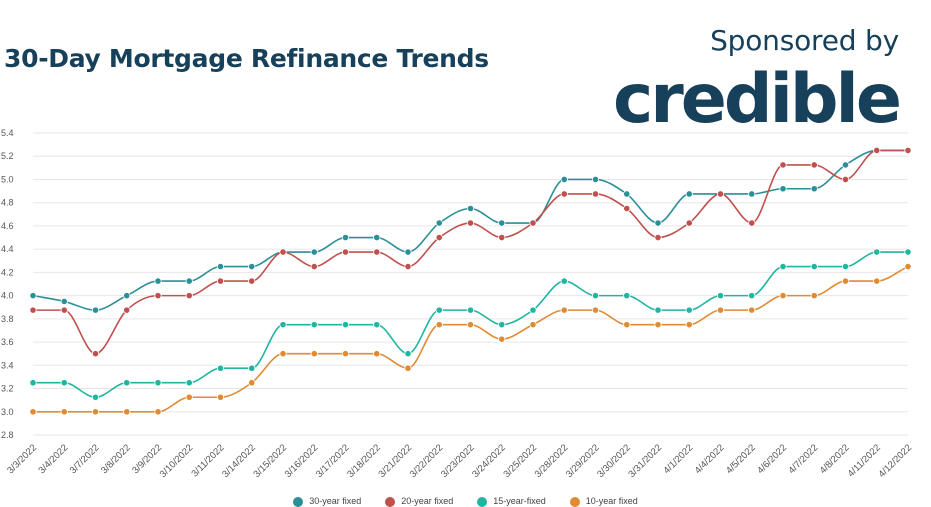 The height and width of the screenshot is (507, 931). What do you see at coordinates (511, 501) in the screenshot?
I see `legend-item: 15-year-fixed` at bounding box center [511, 501].